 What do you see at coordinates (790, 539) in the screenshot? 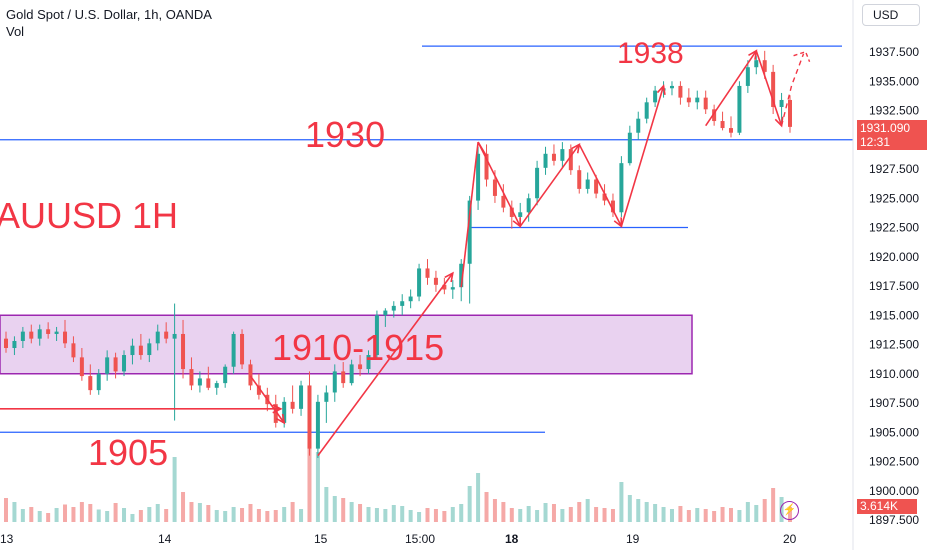
I see `time-tick: 20` at bounding box center [790, 539].